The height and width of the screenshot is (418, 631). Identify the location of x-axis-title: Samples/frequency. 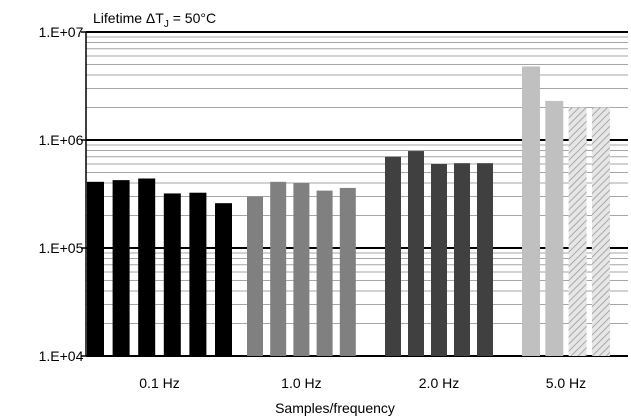
(335, 408).